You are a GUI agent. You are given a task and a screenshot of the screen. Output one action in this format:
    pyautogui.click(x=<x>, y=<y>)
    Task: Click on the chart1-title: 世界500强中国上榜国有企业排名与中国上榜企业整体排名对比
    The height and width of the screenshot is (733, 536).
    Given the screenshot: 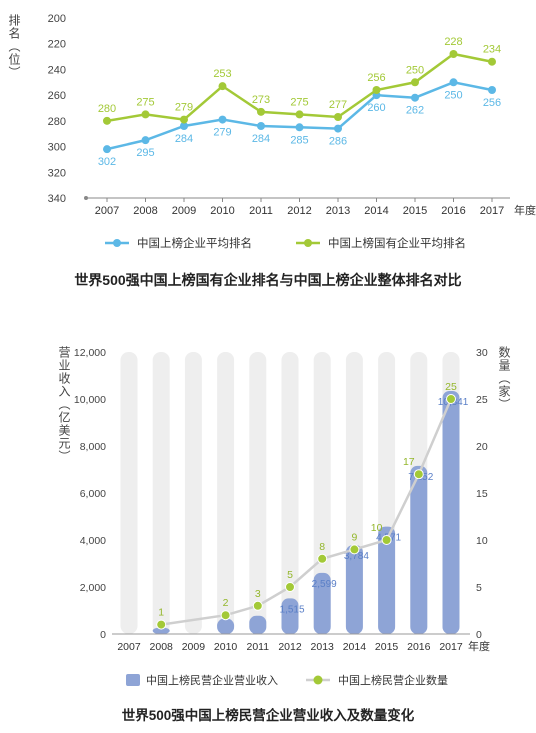 What is the action you would take?
    pyautogui.click(x=268, y=280)
    